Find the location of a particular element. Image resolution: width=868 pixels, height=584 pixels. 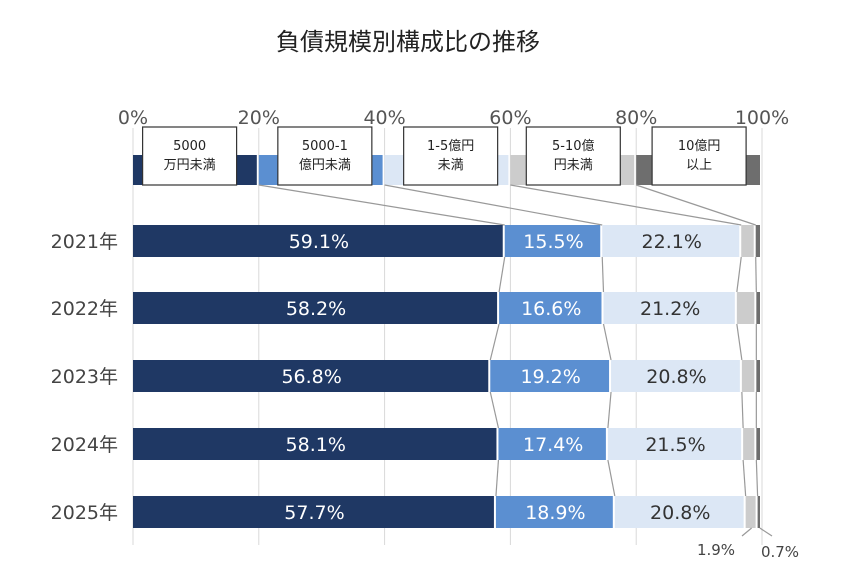

data-label: 22.1% is located at coordinates (672, 242).